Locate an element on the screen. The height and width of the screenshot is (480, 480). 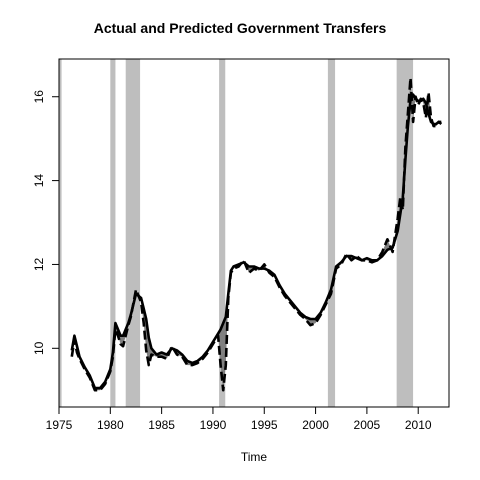
x-tick-label: 1990 is located at coordinates (213, 425).